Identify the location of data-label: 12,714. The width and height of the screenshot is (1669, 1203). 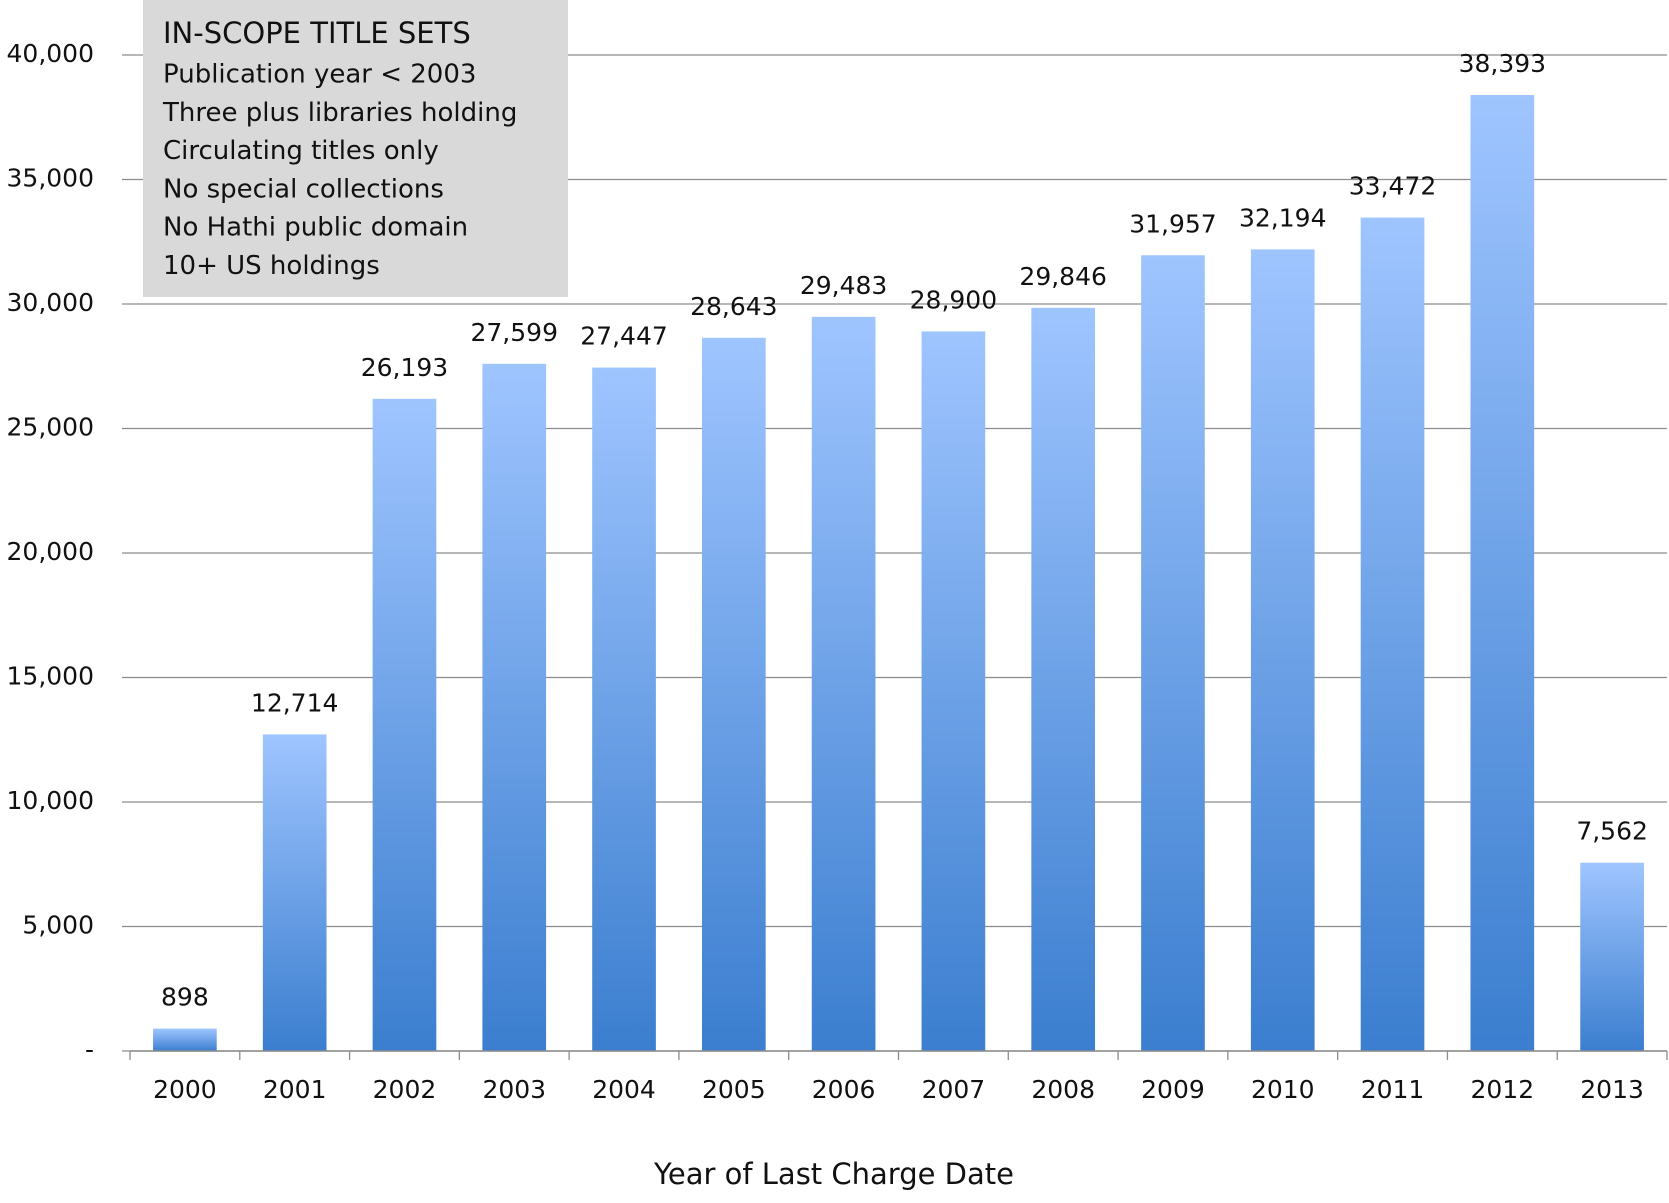
(294, 702).